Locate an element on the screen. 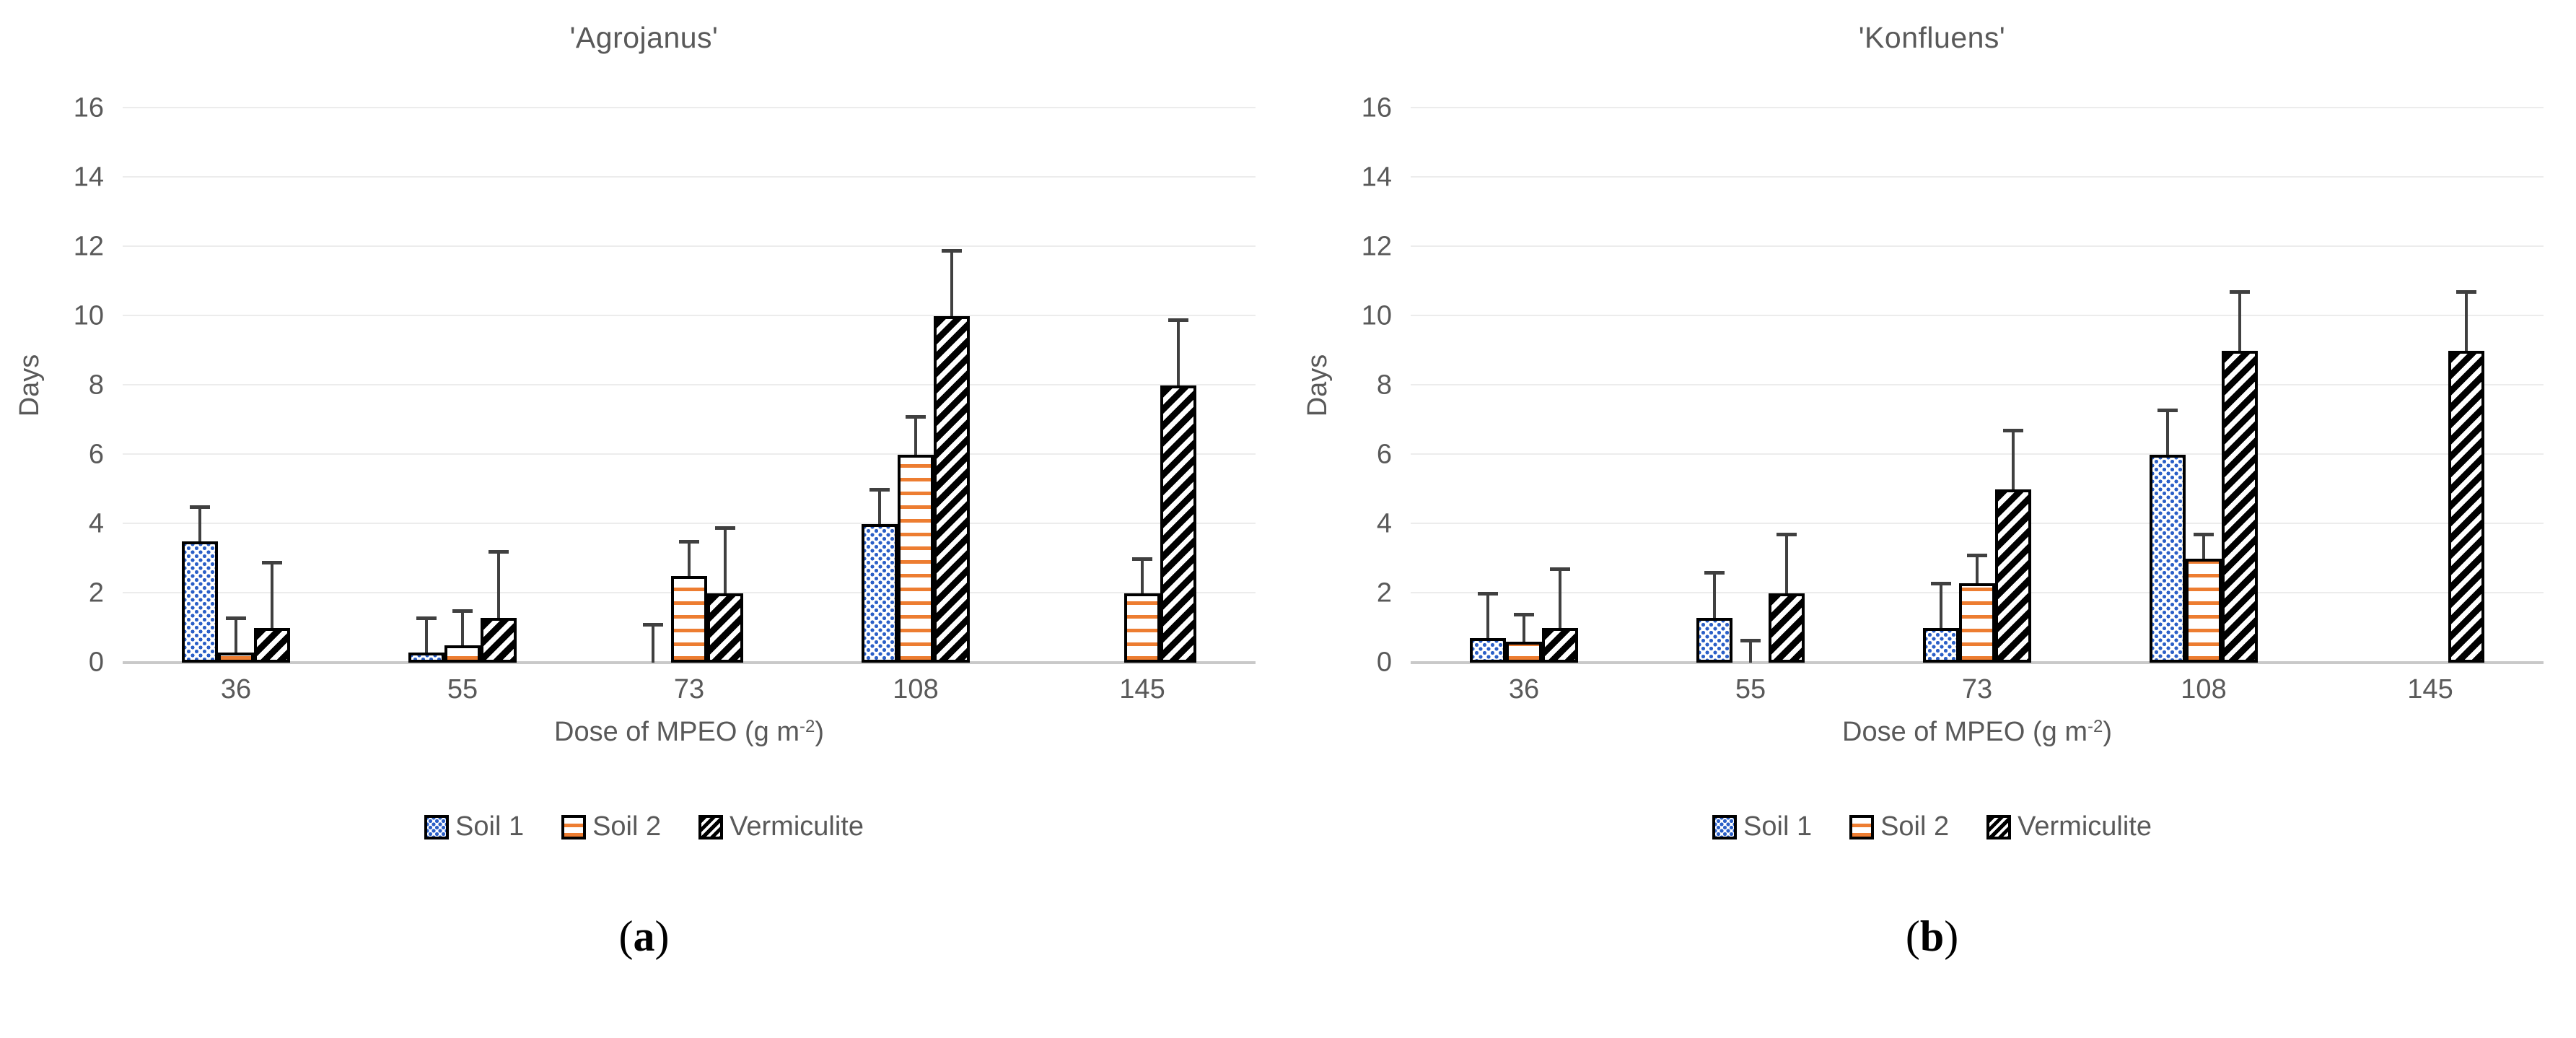 The width and height of the screenshot is (2576, 1038). legend: Soil 1 Soil 2 Vermiculite is located at coordinates (644, 826).